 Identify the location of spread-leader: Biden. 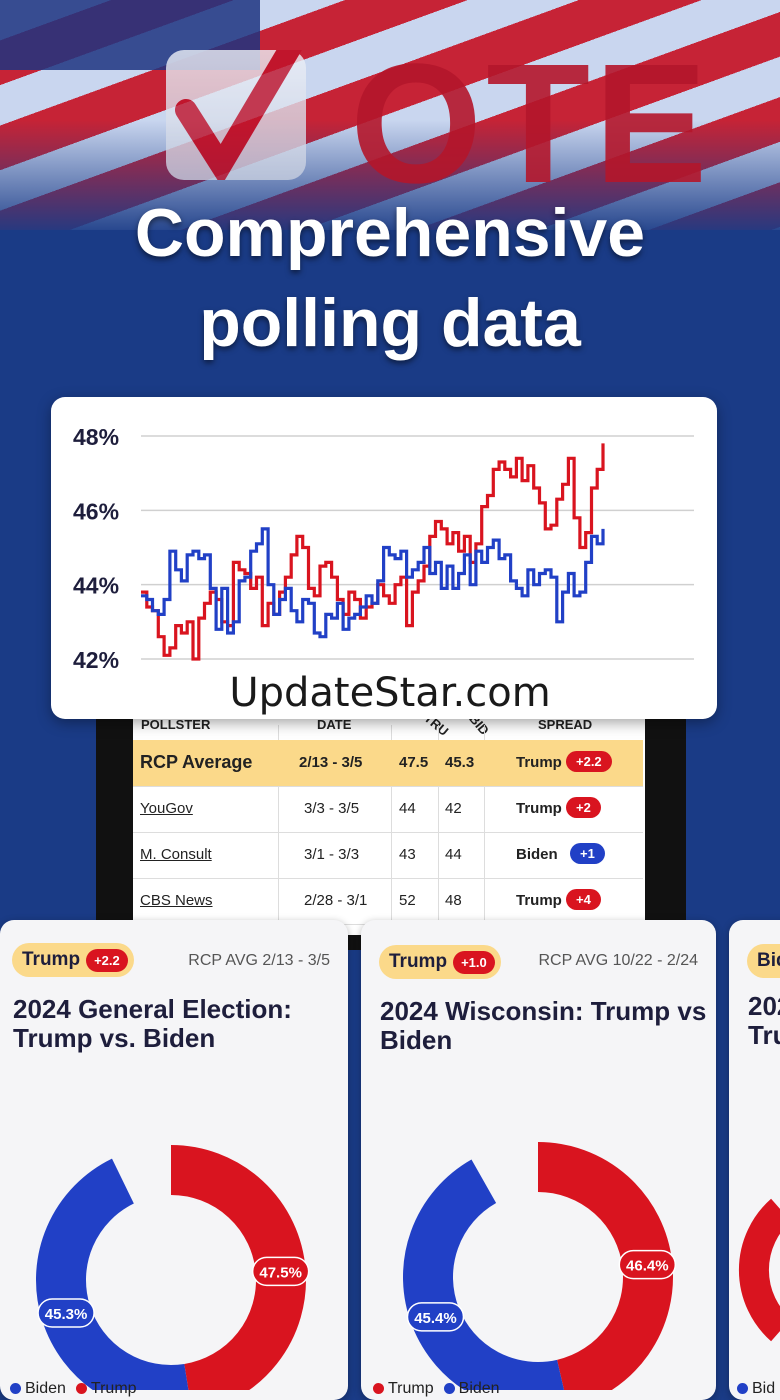
(537, 854).